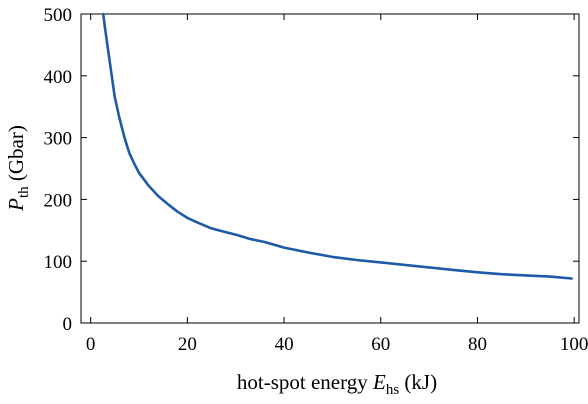 The image size is (588, 404). Describe the element at coordinates (58, 200) in the screenshot. I see `y-tick-label: 200` at that location.